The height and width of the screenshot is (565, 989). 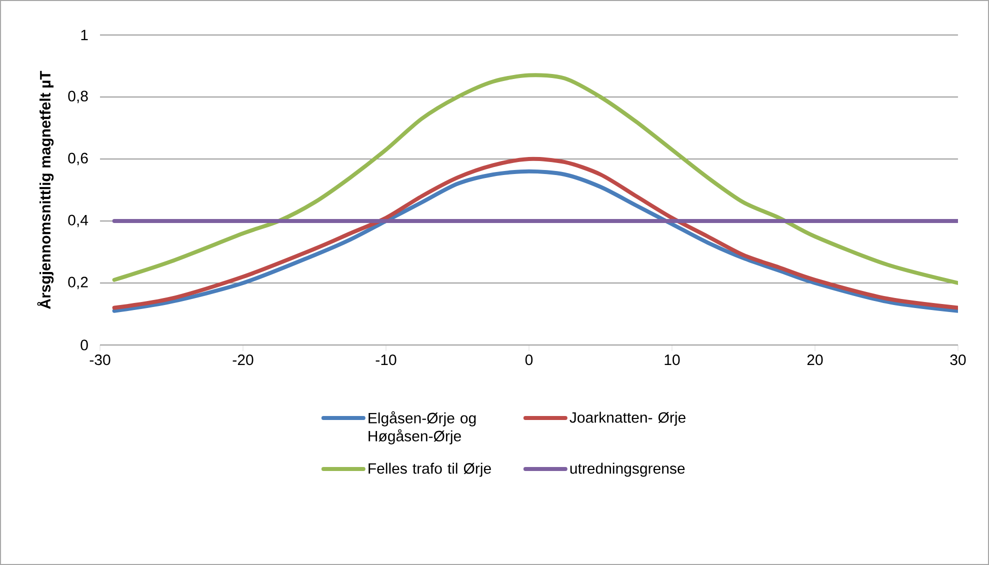 I want to click on x-tick-label: 10, so click(x=672, y=360).